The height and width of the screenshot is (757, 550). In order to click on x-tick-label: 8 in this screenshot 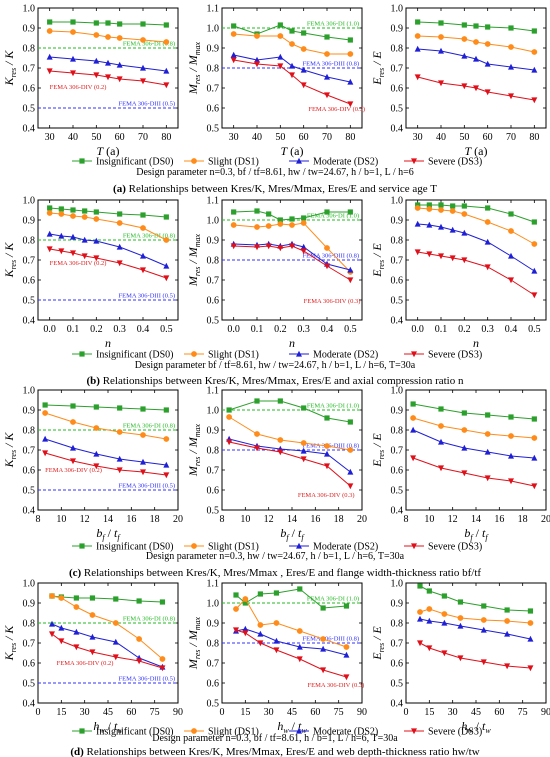, I will do `click(222, 519)`.